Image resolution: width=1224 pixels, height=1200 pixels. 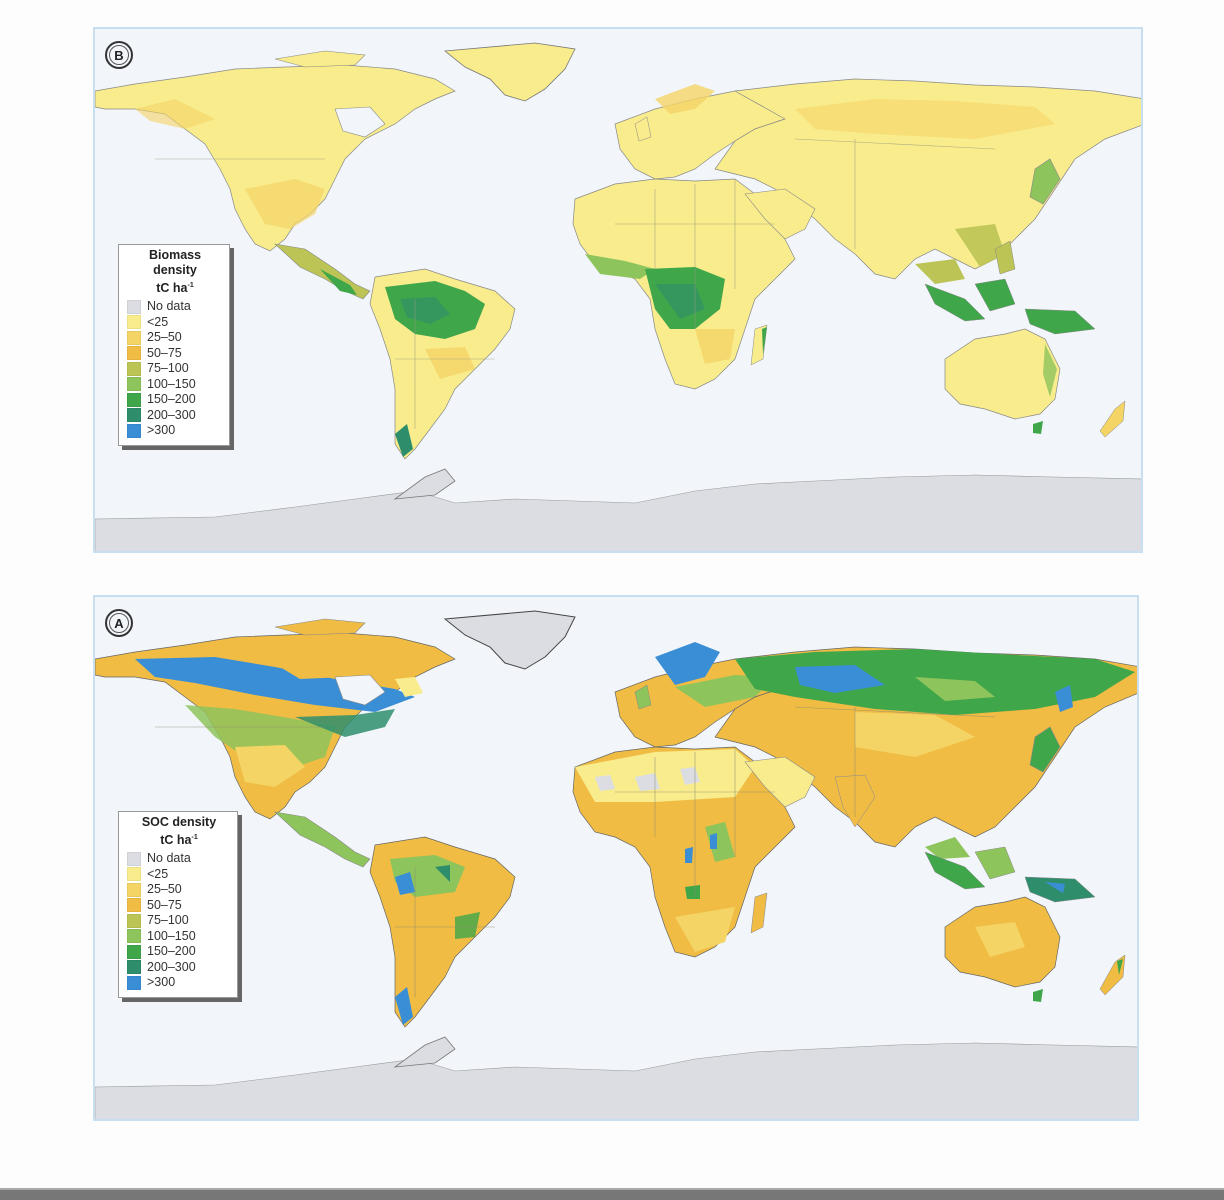 I want to click on panel-label-b: B, so click(x=119, y=55).